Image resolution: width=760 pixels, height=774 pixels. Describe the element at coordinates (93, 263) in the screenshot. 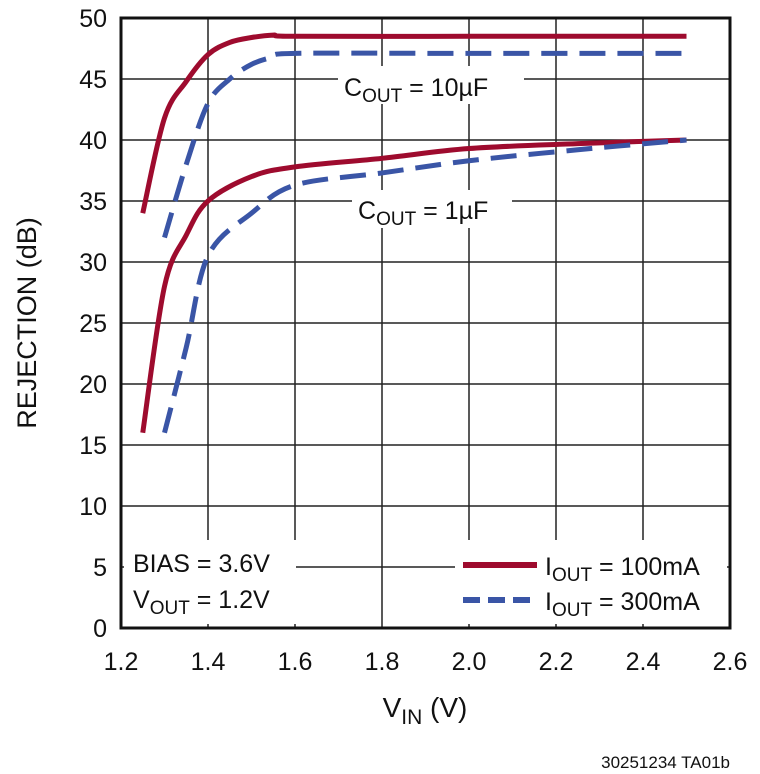

I see `y-tick-label: 30` at that location.